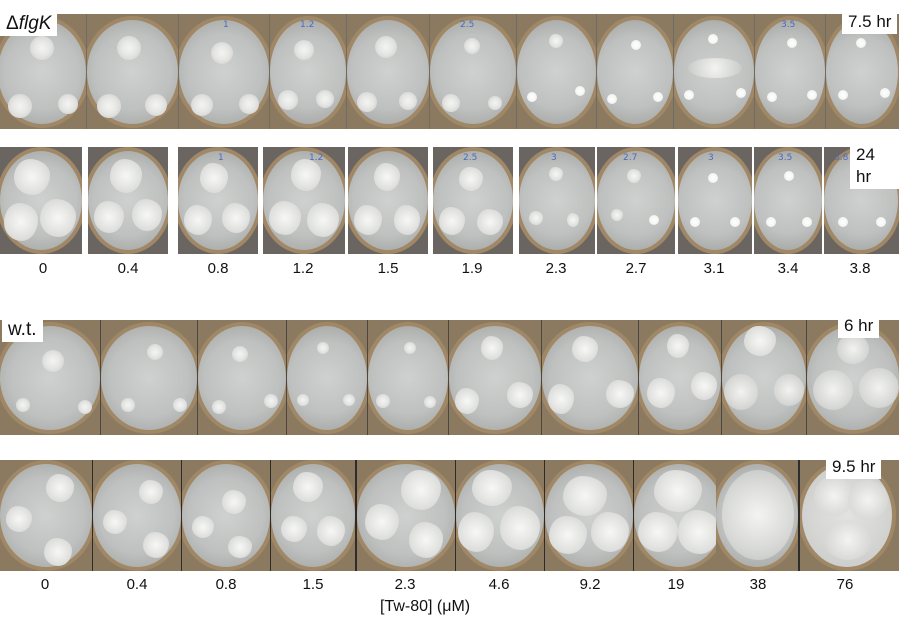  I want to click on time-label-24hr: 24 hr, so click(874, 166).